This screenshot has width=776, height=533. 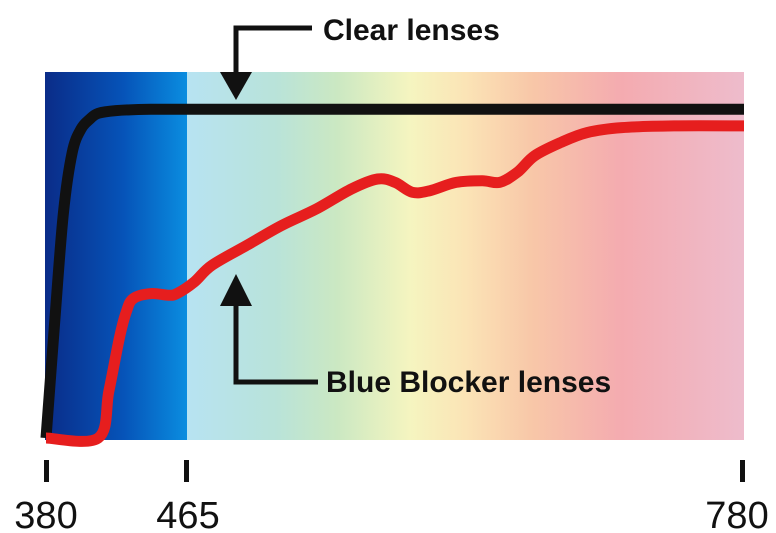 I want to click on x-tick-label-380: 380, so click(x=45, y=514).